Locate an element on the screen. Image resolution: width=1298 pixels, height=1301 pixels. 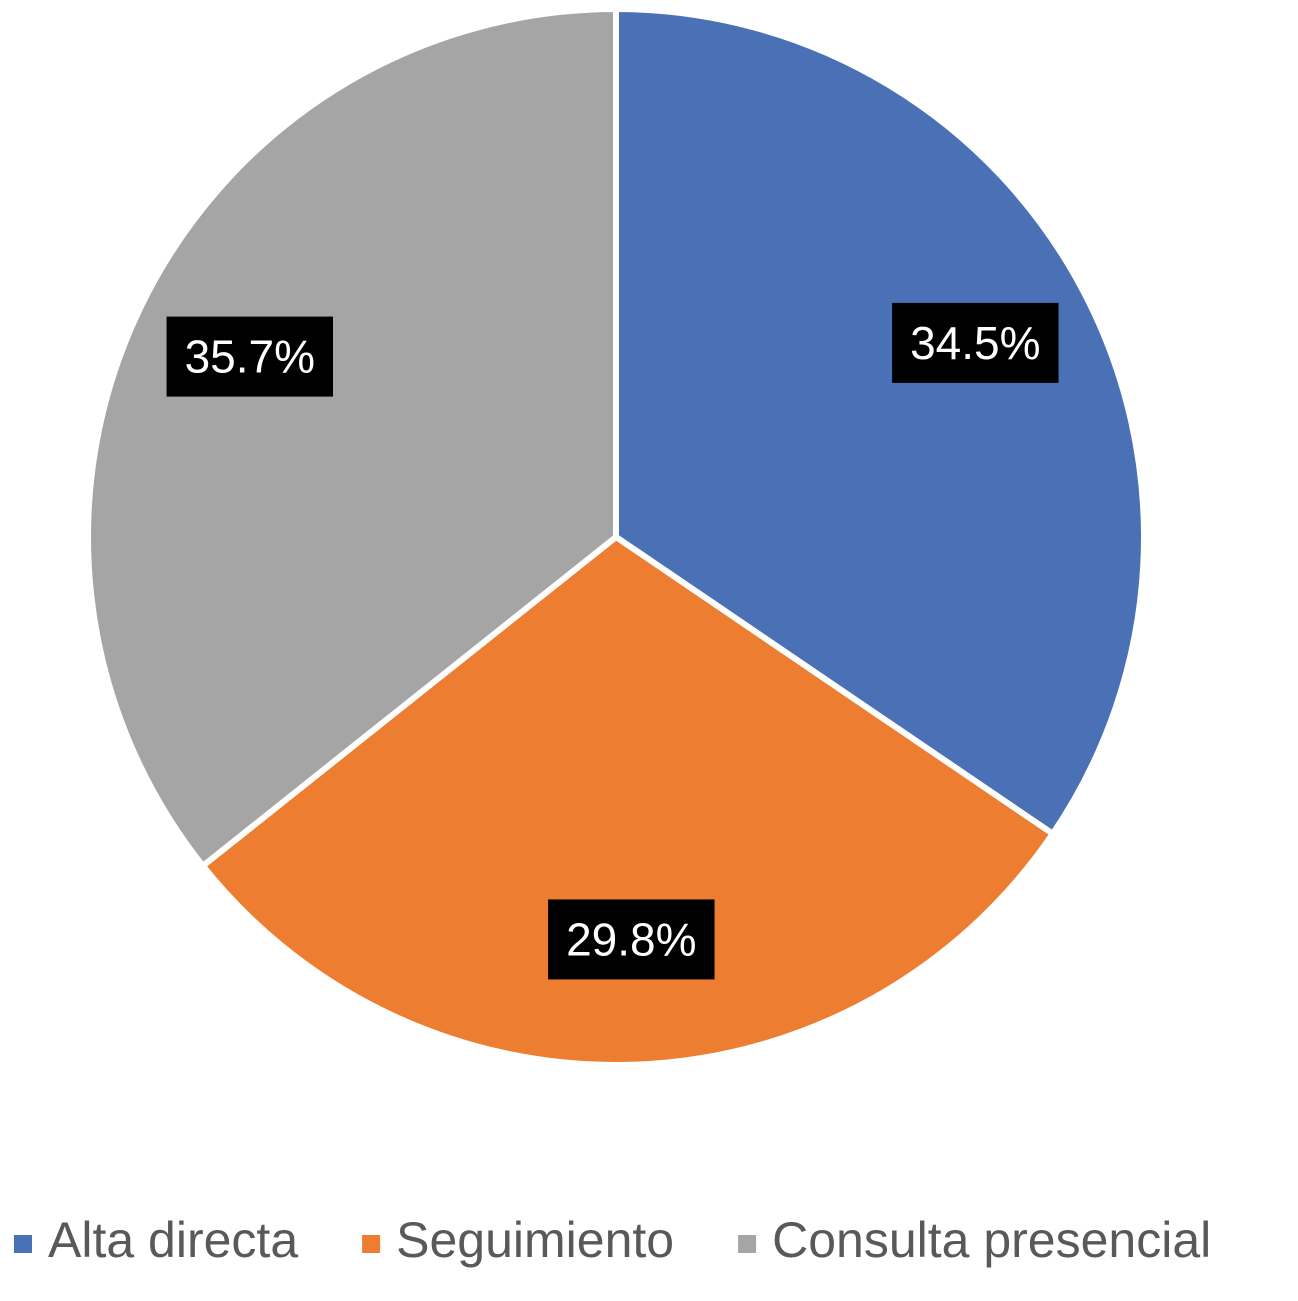
data-label: 34.5% is located at coordinates (975, 343).